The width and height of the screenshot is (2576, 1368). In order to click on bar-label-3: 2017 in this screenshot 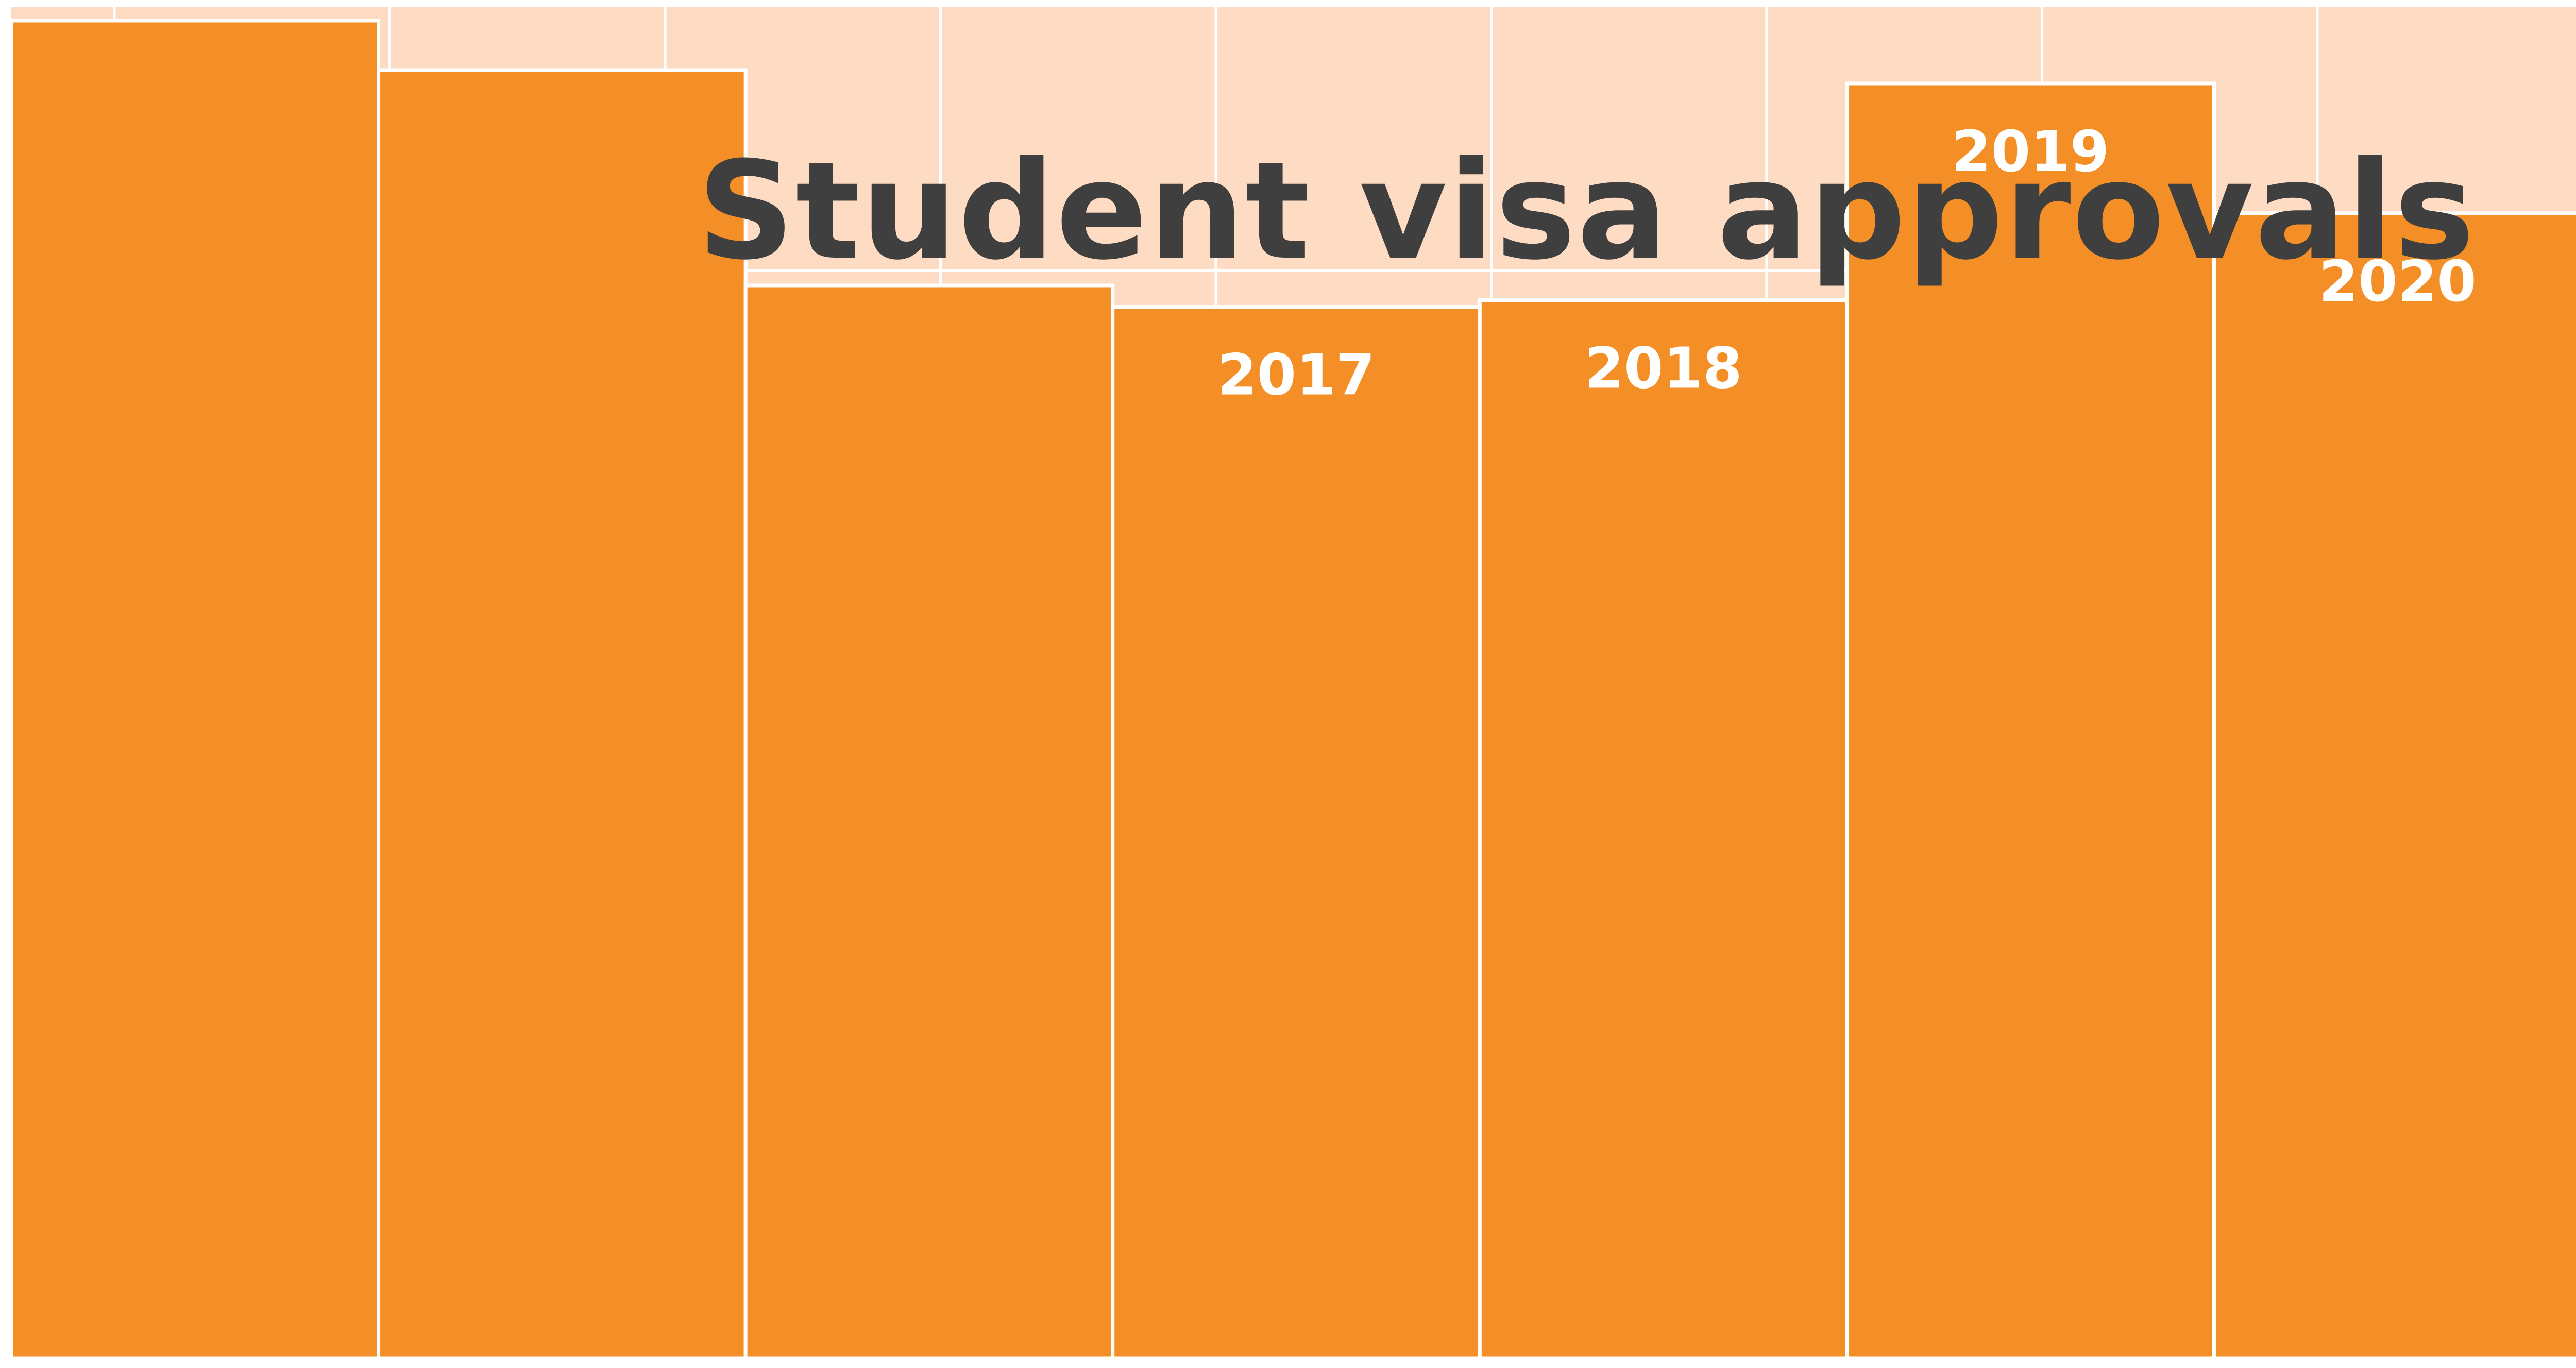, I will do `click(1296, 375)`.